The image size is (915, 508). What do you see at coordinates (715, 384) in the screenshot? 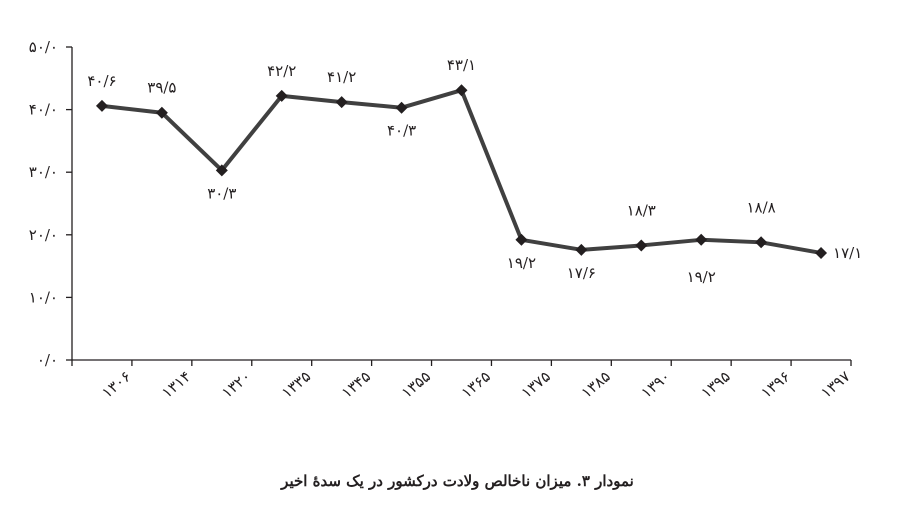
I see `x-tick-label: ۱۳۹۵` at bounding box center [715, 384].